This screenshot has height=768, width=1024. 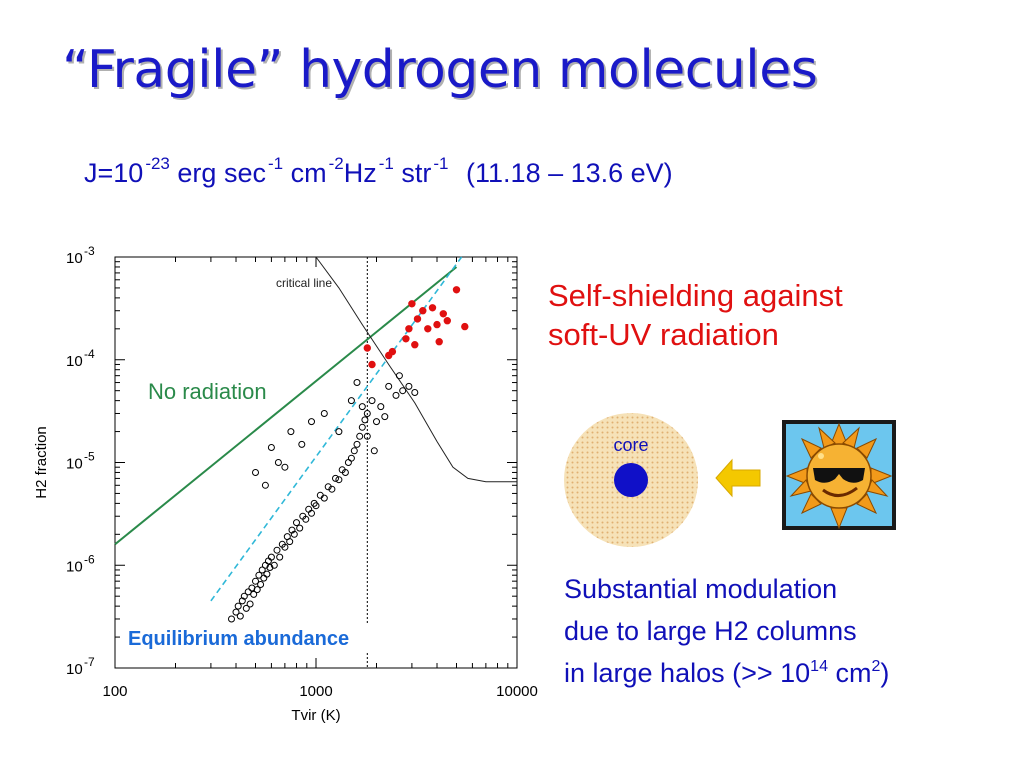 What do you see at coordinates (157, 163) in the screenshot?
I see `flux-j-exponent: -23` at bounding box center [157, 163].